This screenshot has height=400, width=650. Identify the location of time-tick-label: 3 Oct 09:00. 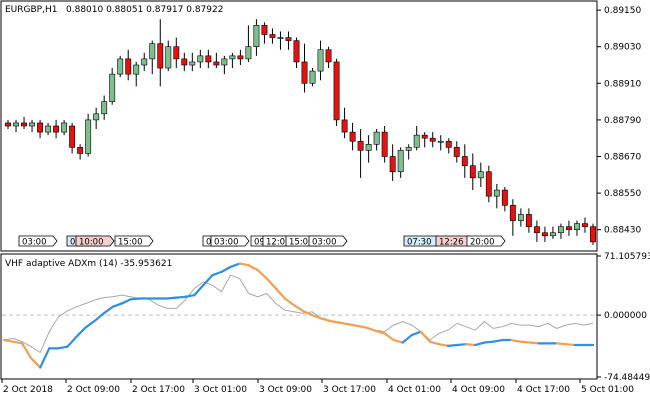
(285, 390).